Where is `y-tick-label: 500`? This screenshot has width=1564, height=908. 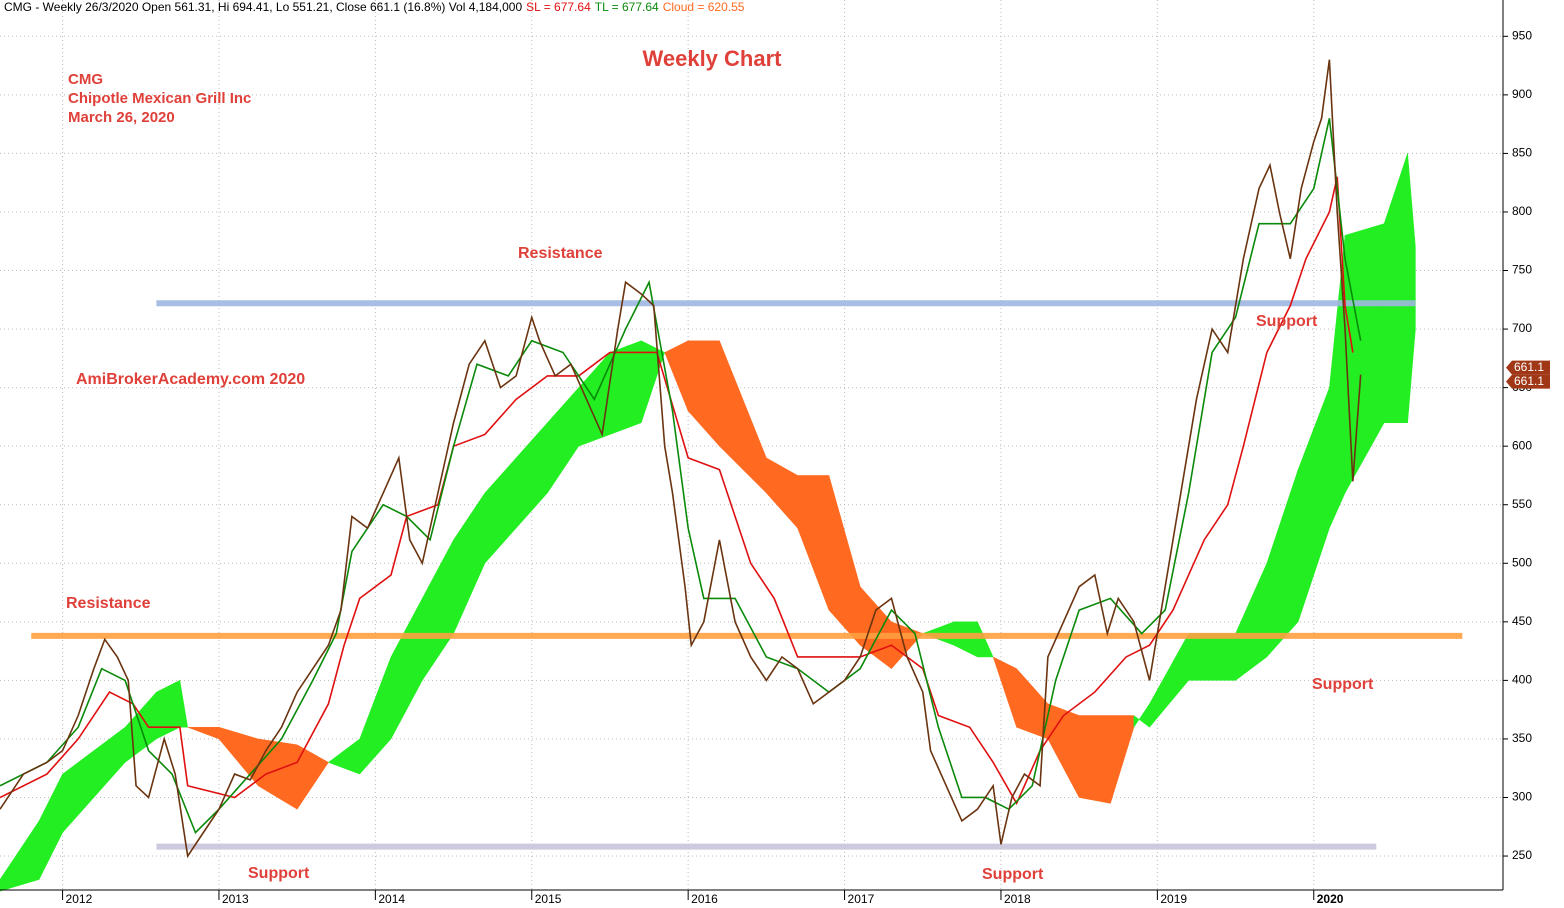
y-tick-label: 500 is located at coordinates (1522, 562).